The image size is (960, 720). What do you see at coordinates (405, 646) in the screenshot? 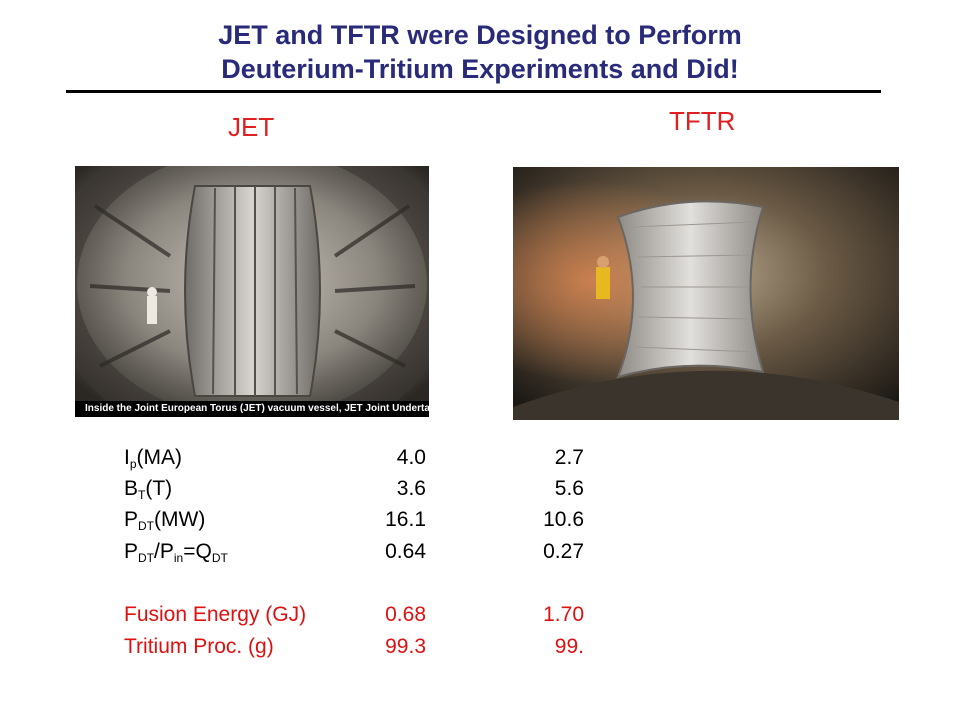
I see `jet-value: 99.3` at bounding box center [405, 646].